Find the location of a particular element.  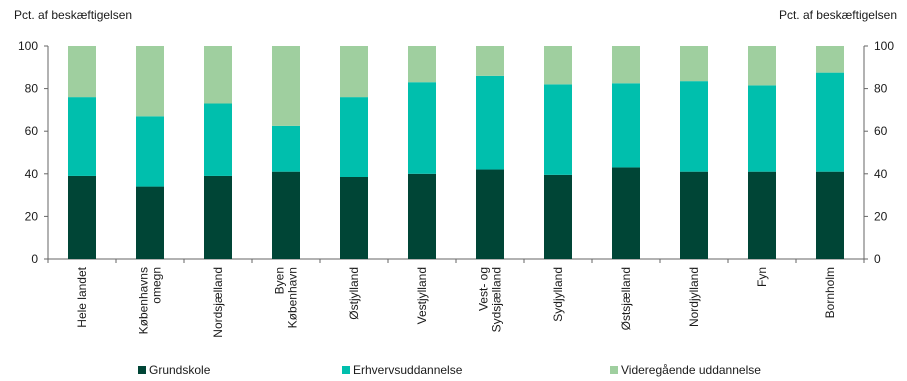

legend-item-erhvervsuddannelse: Erhvervsuddannelse is located at coordinates (402, 370).